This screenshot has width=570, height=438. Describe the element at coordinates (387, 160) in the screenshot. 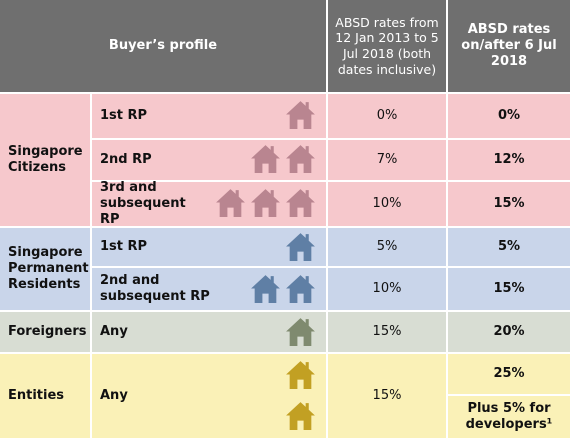

I see `rate-2013-citizens-2nd: 7%` at that location.